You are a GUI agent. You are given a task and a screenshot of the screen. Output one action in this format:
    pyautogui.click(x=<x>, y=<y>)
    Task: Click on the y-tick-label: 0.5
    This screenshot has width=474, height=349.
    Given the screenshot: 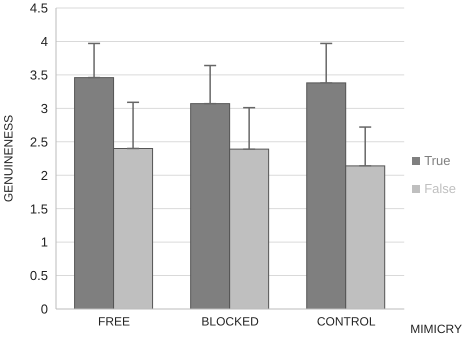 What is the action you would take?
    pyautogui.click(x=39, y=276)
    